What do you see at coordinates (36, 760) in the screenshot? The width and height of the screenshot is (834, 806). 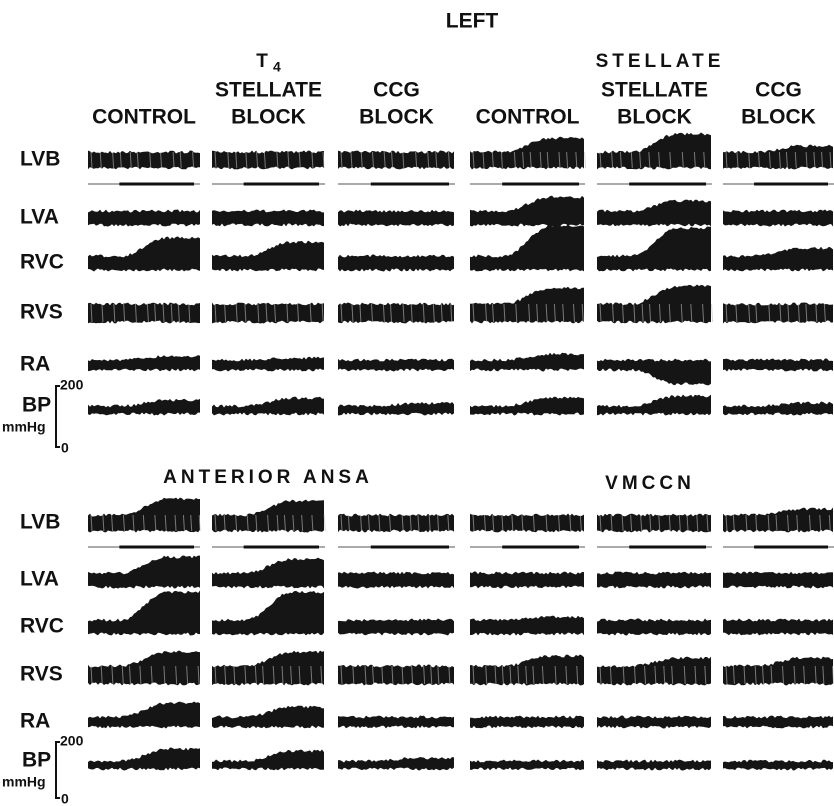 I see `row-label: BP` at bounding box center [36, 760].